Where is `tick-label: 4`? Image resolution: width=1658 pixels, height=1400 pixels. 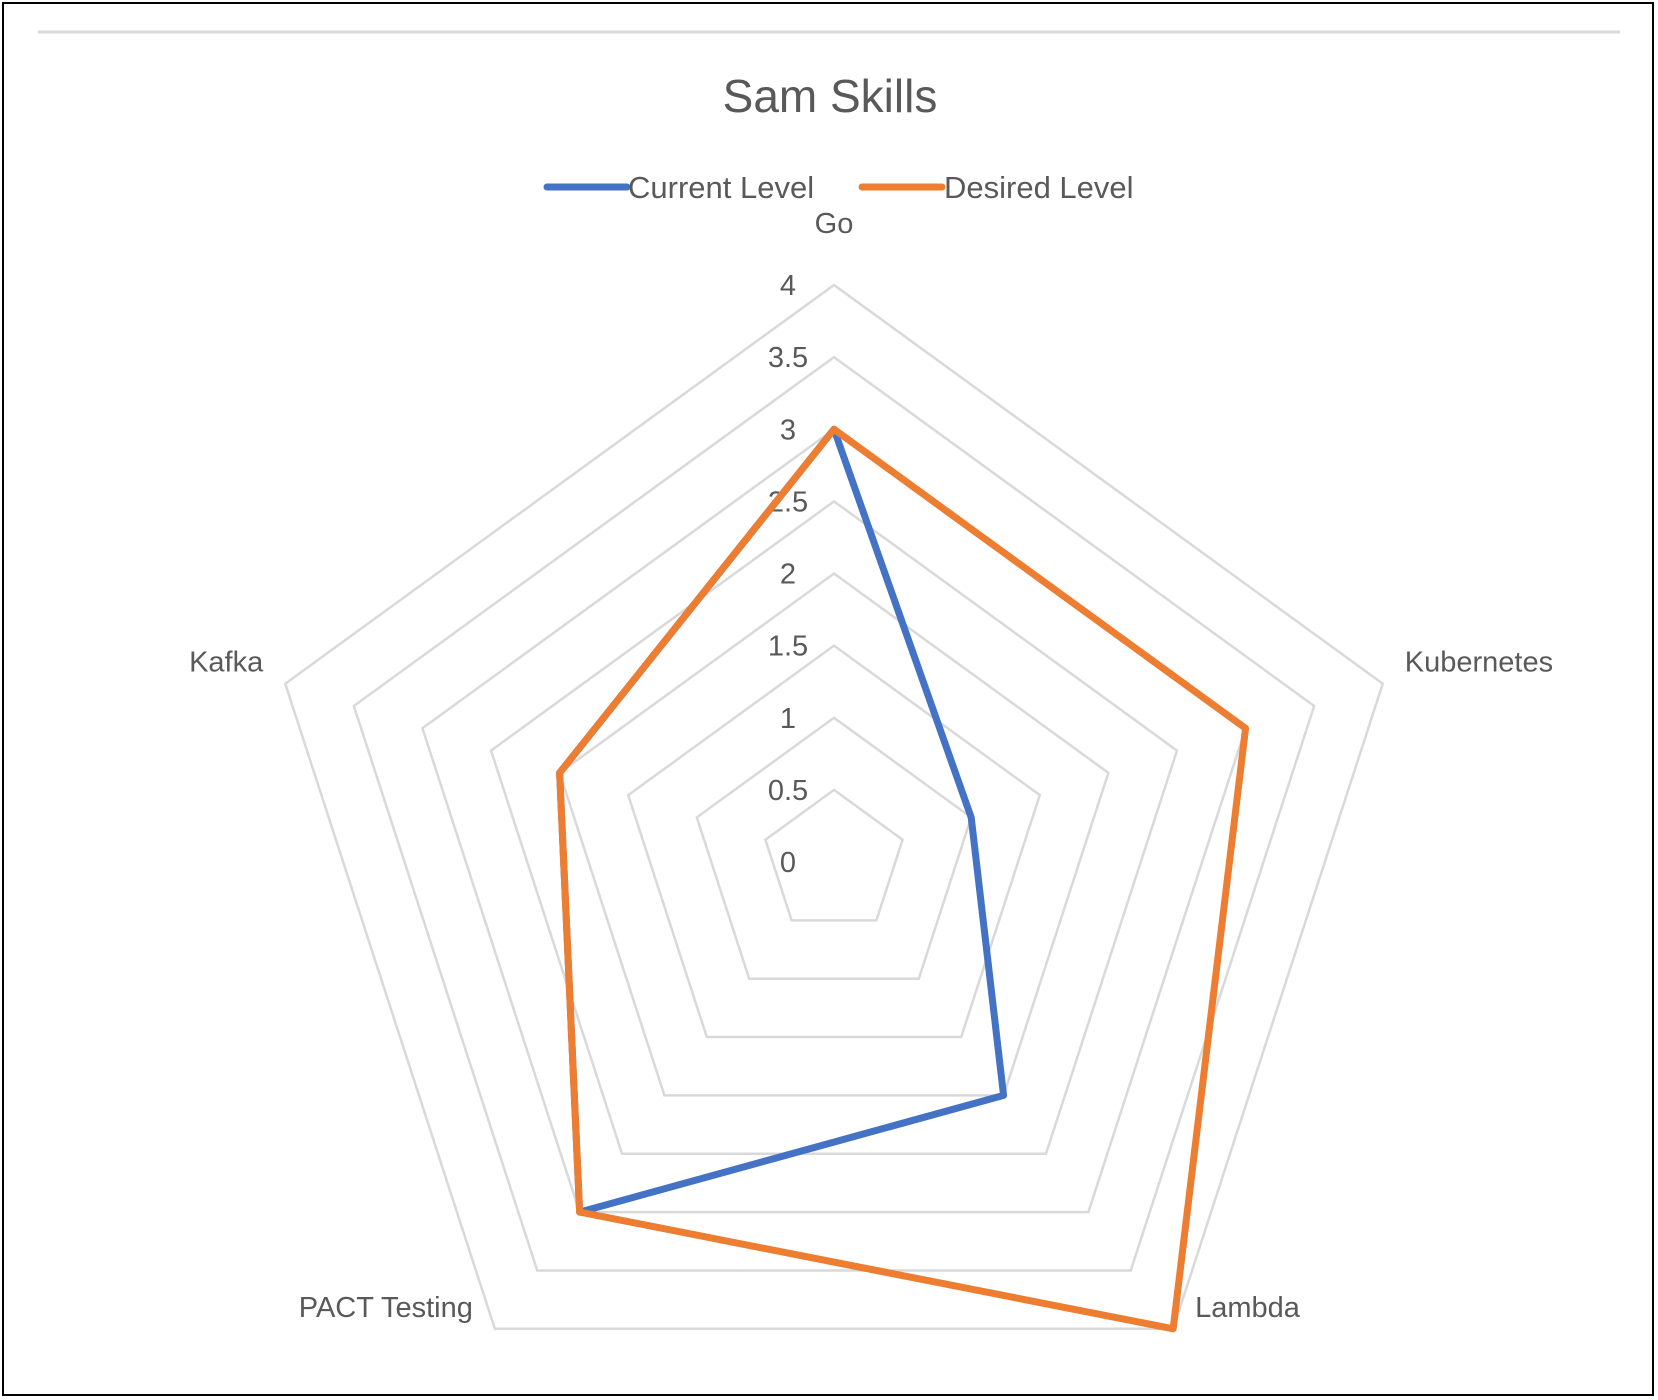
tick-label: 4 is located at coordinates (788, 286).